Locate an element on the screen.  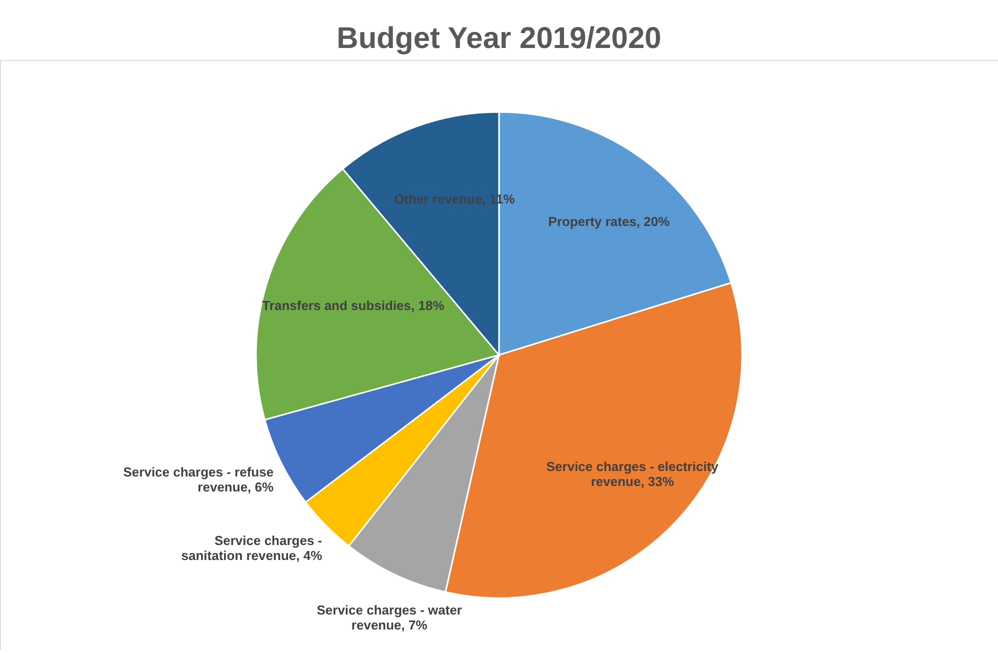
slice-label: Service charges - water revenue, 7% is located at coordinates (389, 617).